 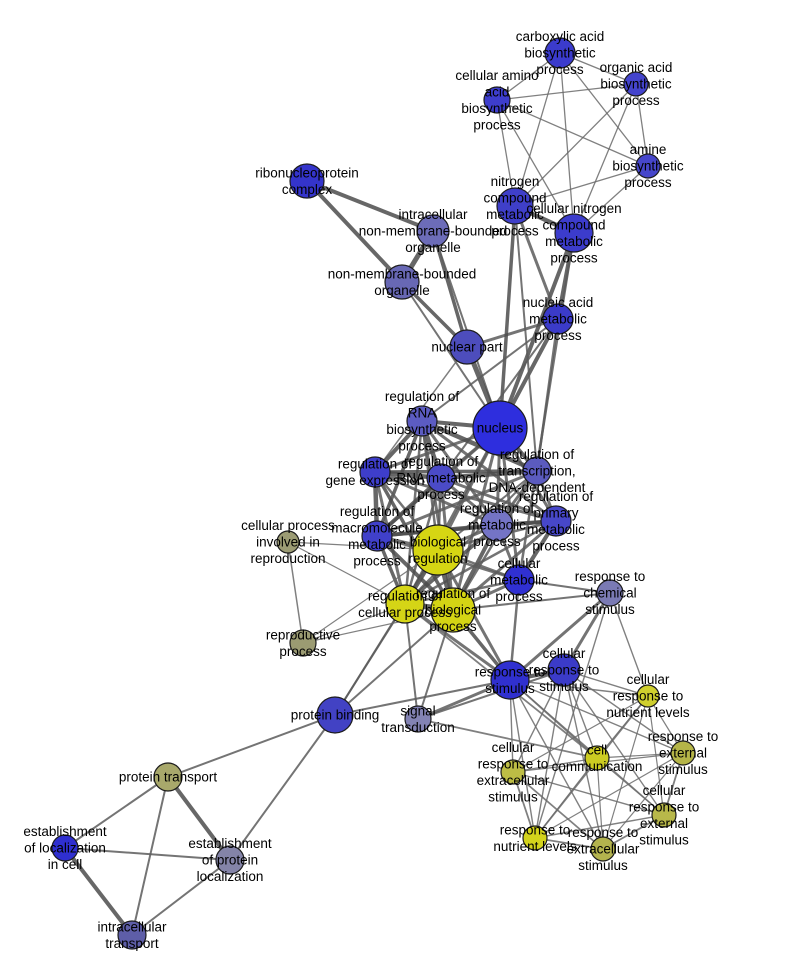 What do you see at coordinates (413, 512) in the screenshot?
I see `edge-regulation-of-rna-biosynthetic-process--regulation-of-cellular-process` at bounding box center [413, 512].